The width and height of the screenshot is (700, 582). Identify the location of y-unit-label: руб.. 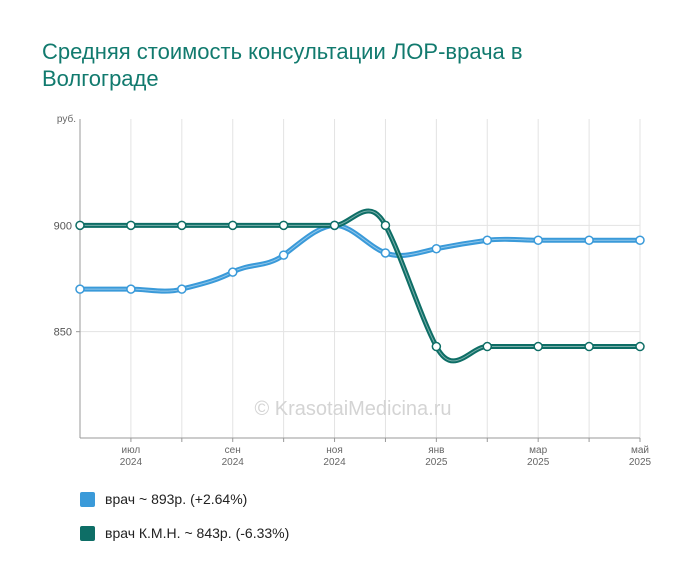
(66, 119).